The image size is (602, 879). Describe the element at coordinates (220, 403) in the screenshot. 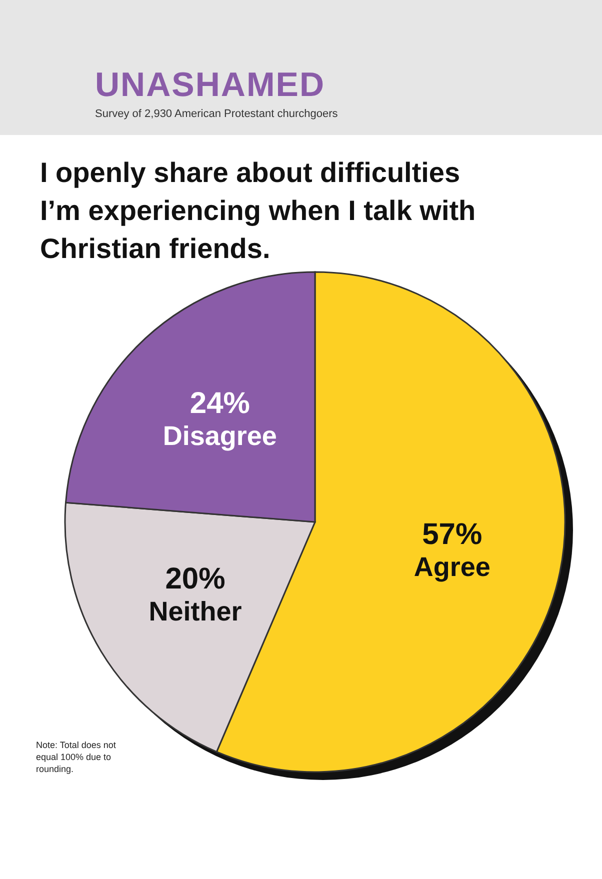

I see `data-label: 24%` at that location.